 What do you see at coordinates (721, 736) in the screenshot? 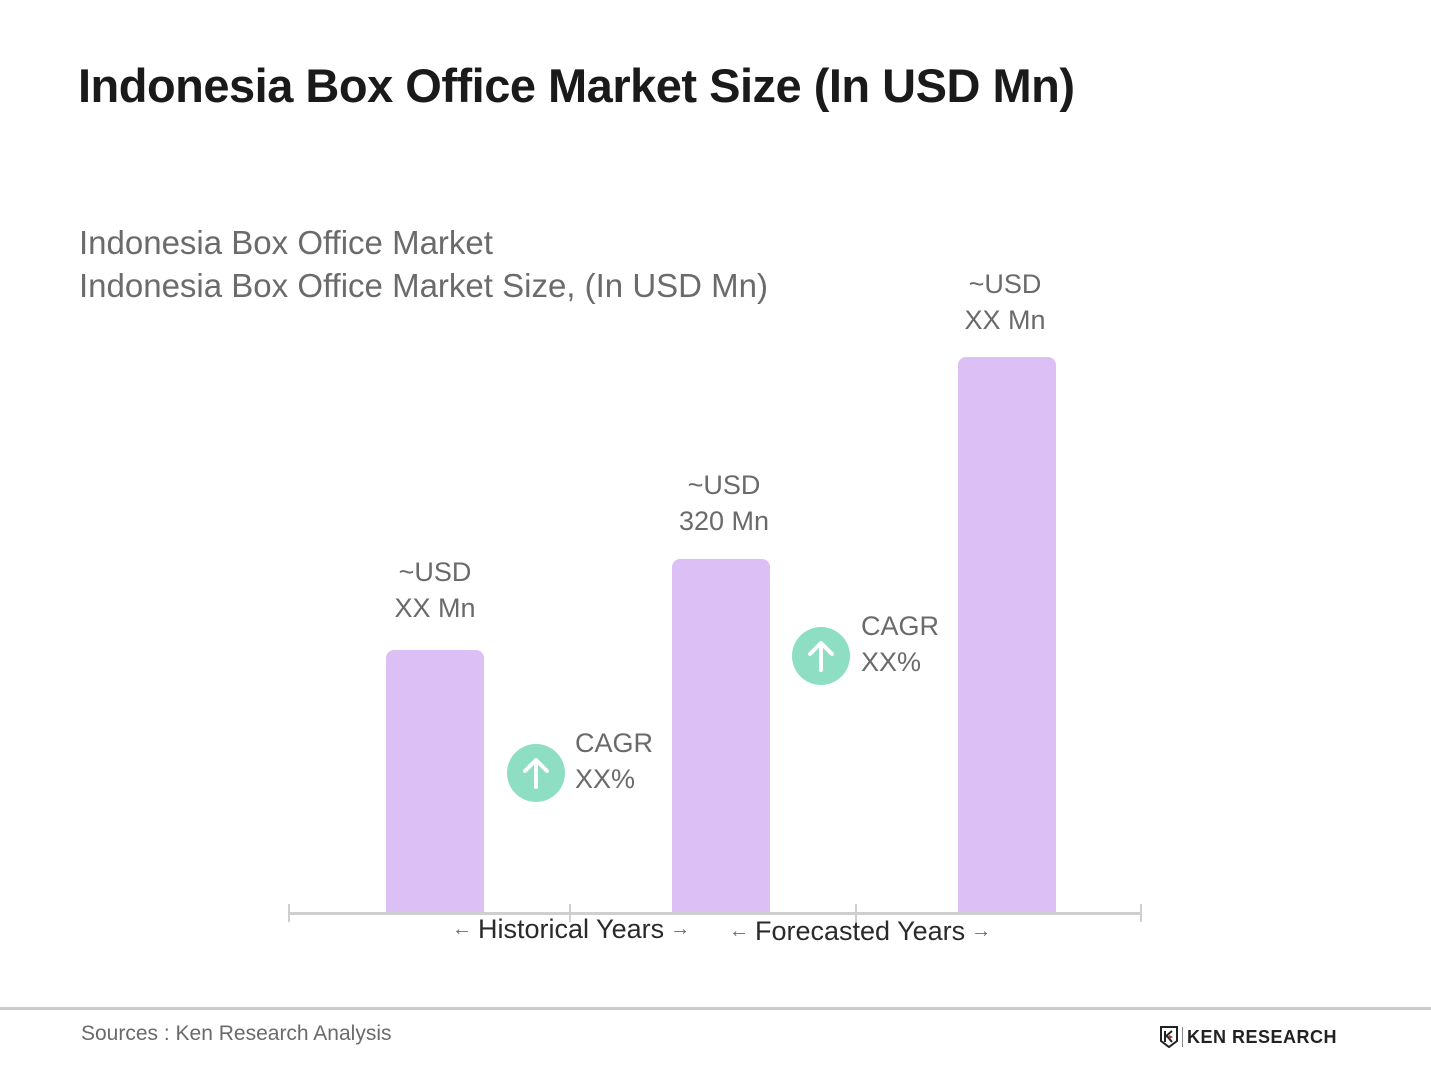
I see `bar-base-year` at bounding box center [721, 736].